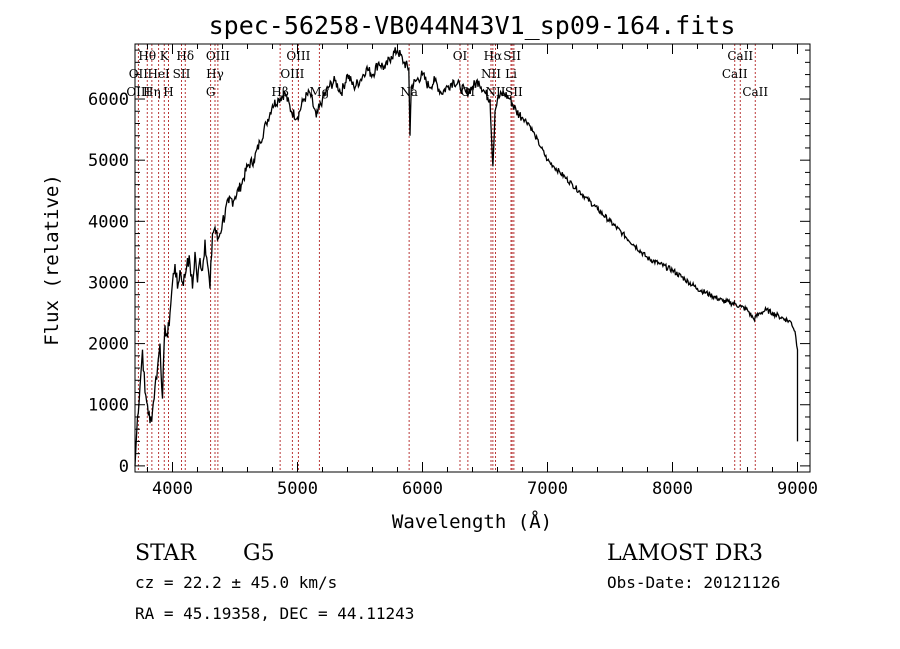 The height and width of the screenshot is (649, 900). What do you see at coordinates (511, 74) in the screenshot?
I see `line-label-li: Li` at bounding box center [511, 74].